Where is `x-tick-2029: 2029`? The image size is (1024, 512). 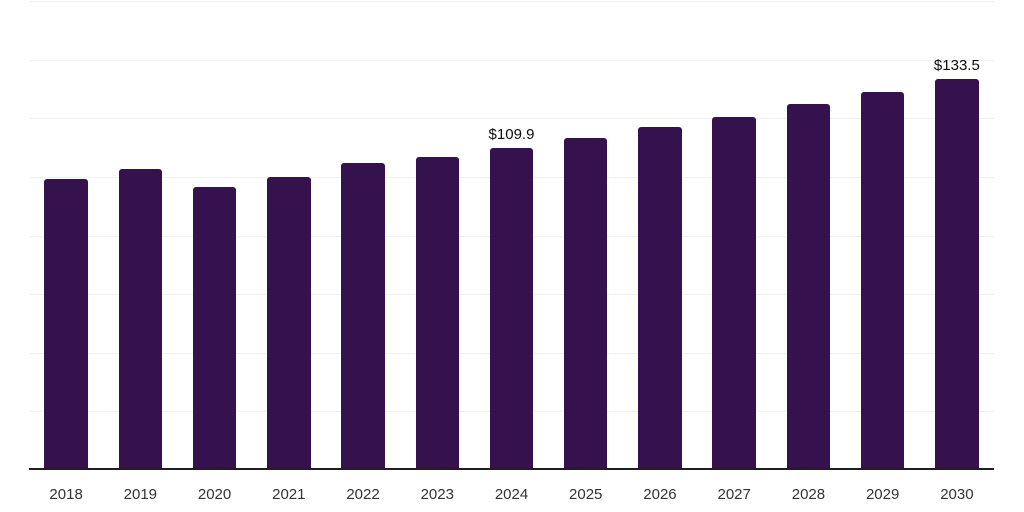
x-tick-2029: 2029 is located at coordinates (882, 494).